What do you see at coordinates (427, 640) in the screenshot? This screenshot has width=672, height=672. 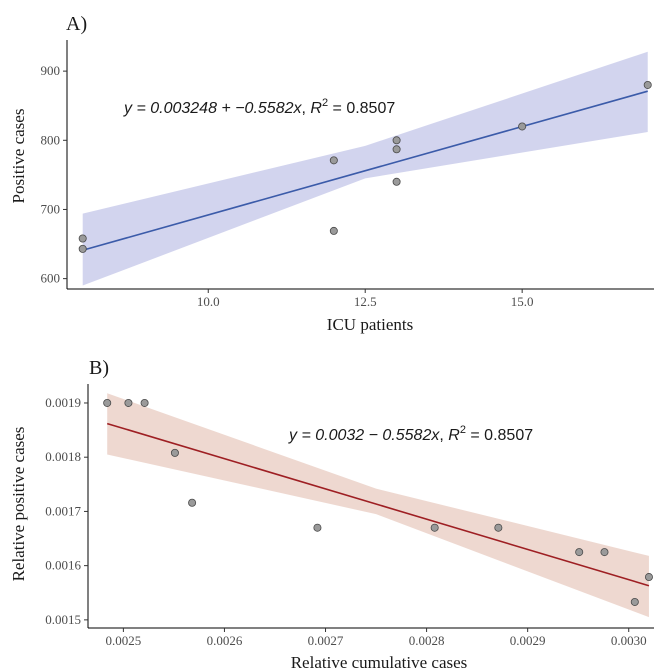 I see `panel-b-x-tick-label: 0.0028` at bounding box center [427, 640].